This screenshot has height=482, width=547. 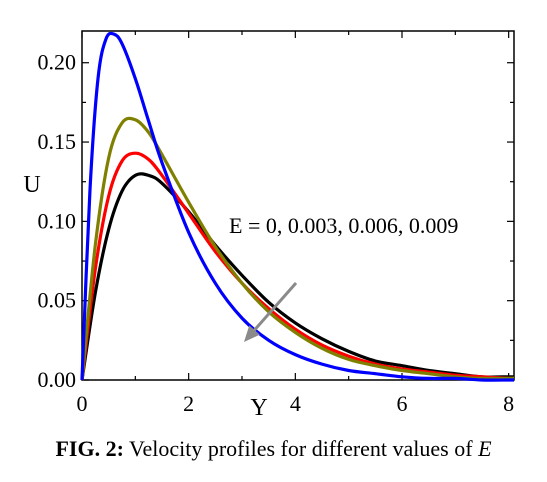 What do you see at coordinates (295, 403) in the screenshot?
I see `x-tick-label: 4` at bounding box center [295, 403].